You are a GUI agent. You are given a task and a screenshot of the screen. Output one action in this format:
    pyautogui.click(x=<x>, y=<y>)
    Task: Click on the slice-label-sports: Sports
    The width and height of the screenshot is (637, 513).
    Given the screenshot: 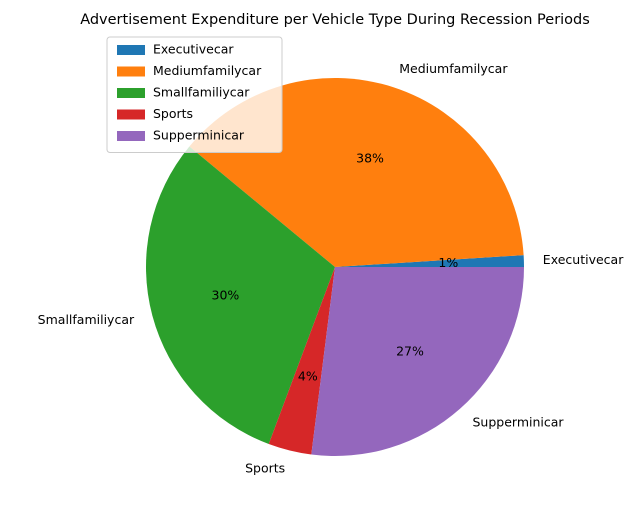 What is the action you would take?
    pyautogui.click(x=265, y=467)
    